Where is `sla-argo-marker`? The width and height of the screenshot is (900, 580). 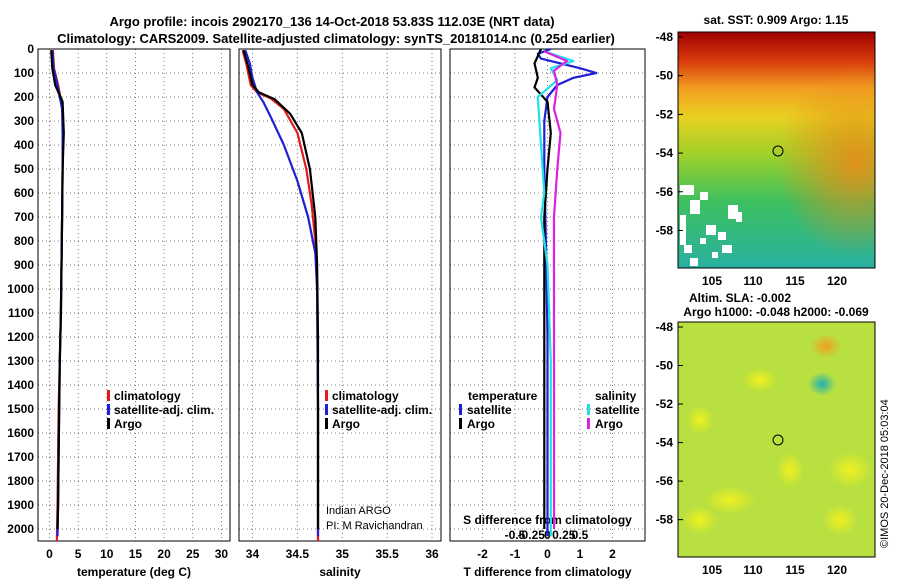
sla-argo-marker is located at coordinates (778, 440).